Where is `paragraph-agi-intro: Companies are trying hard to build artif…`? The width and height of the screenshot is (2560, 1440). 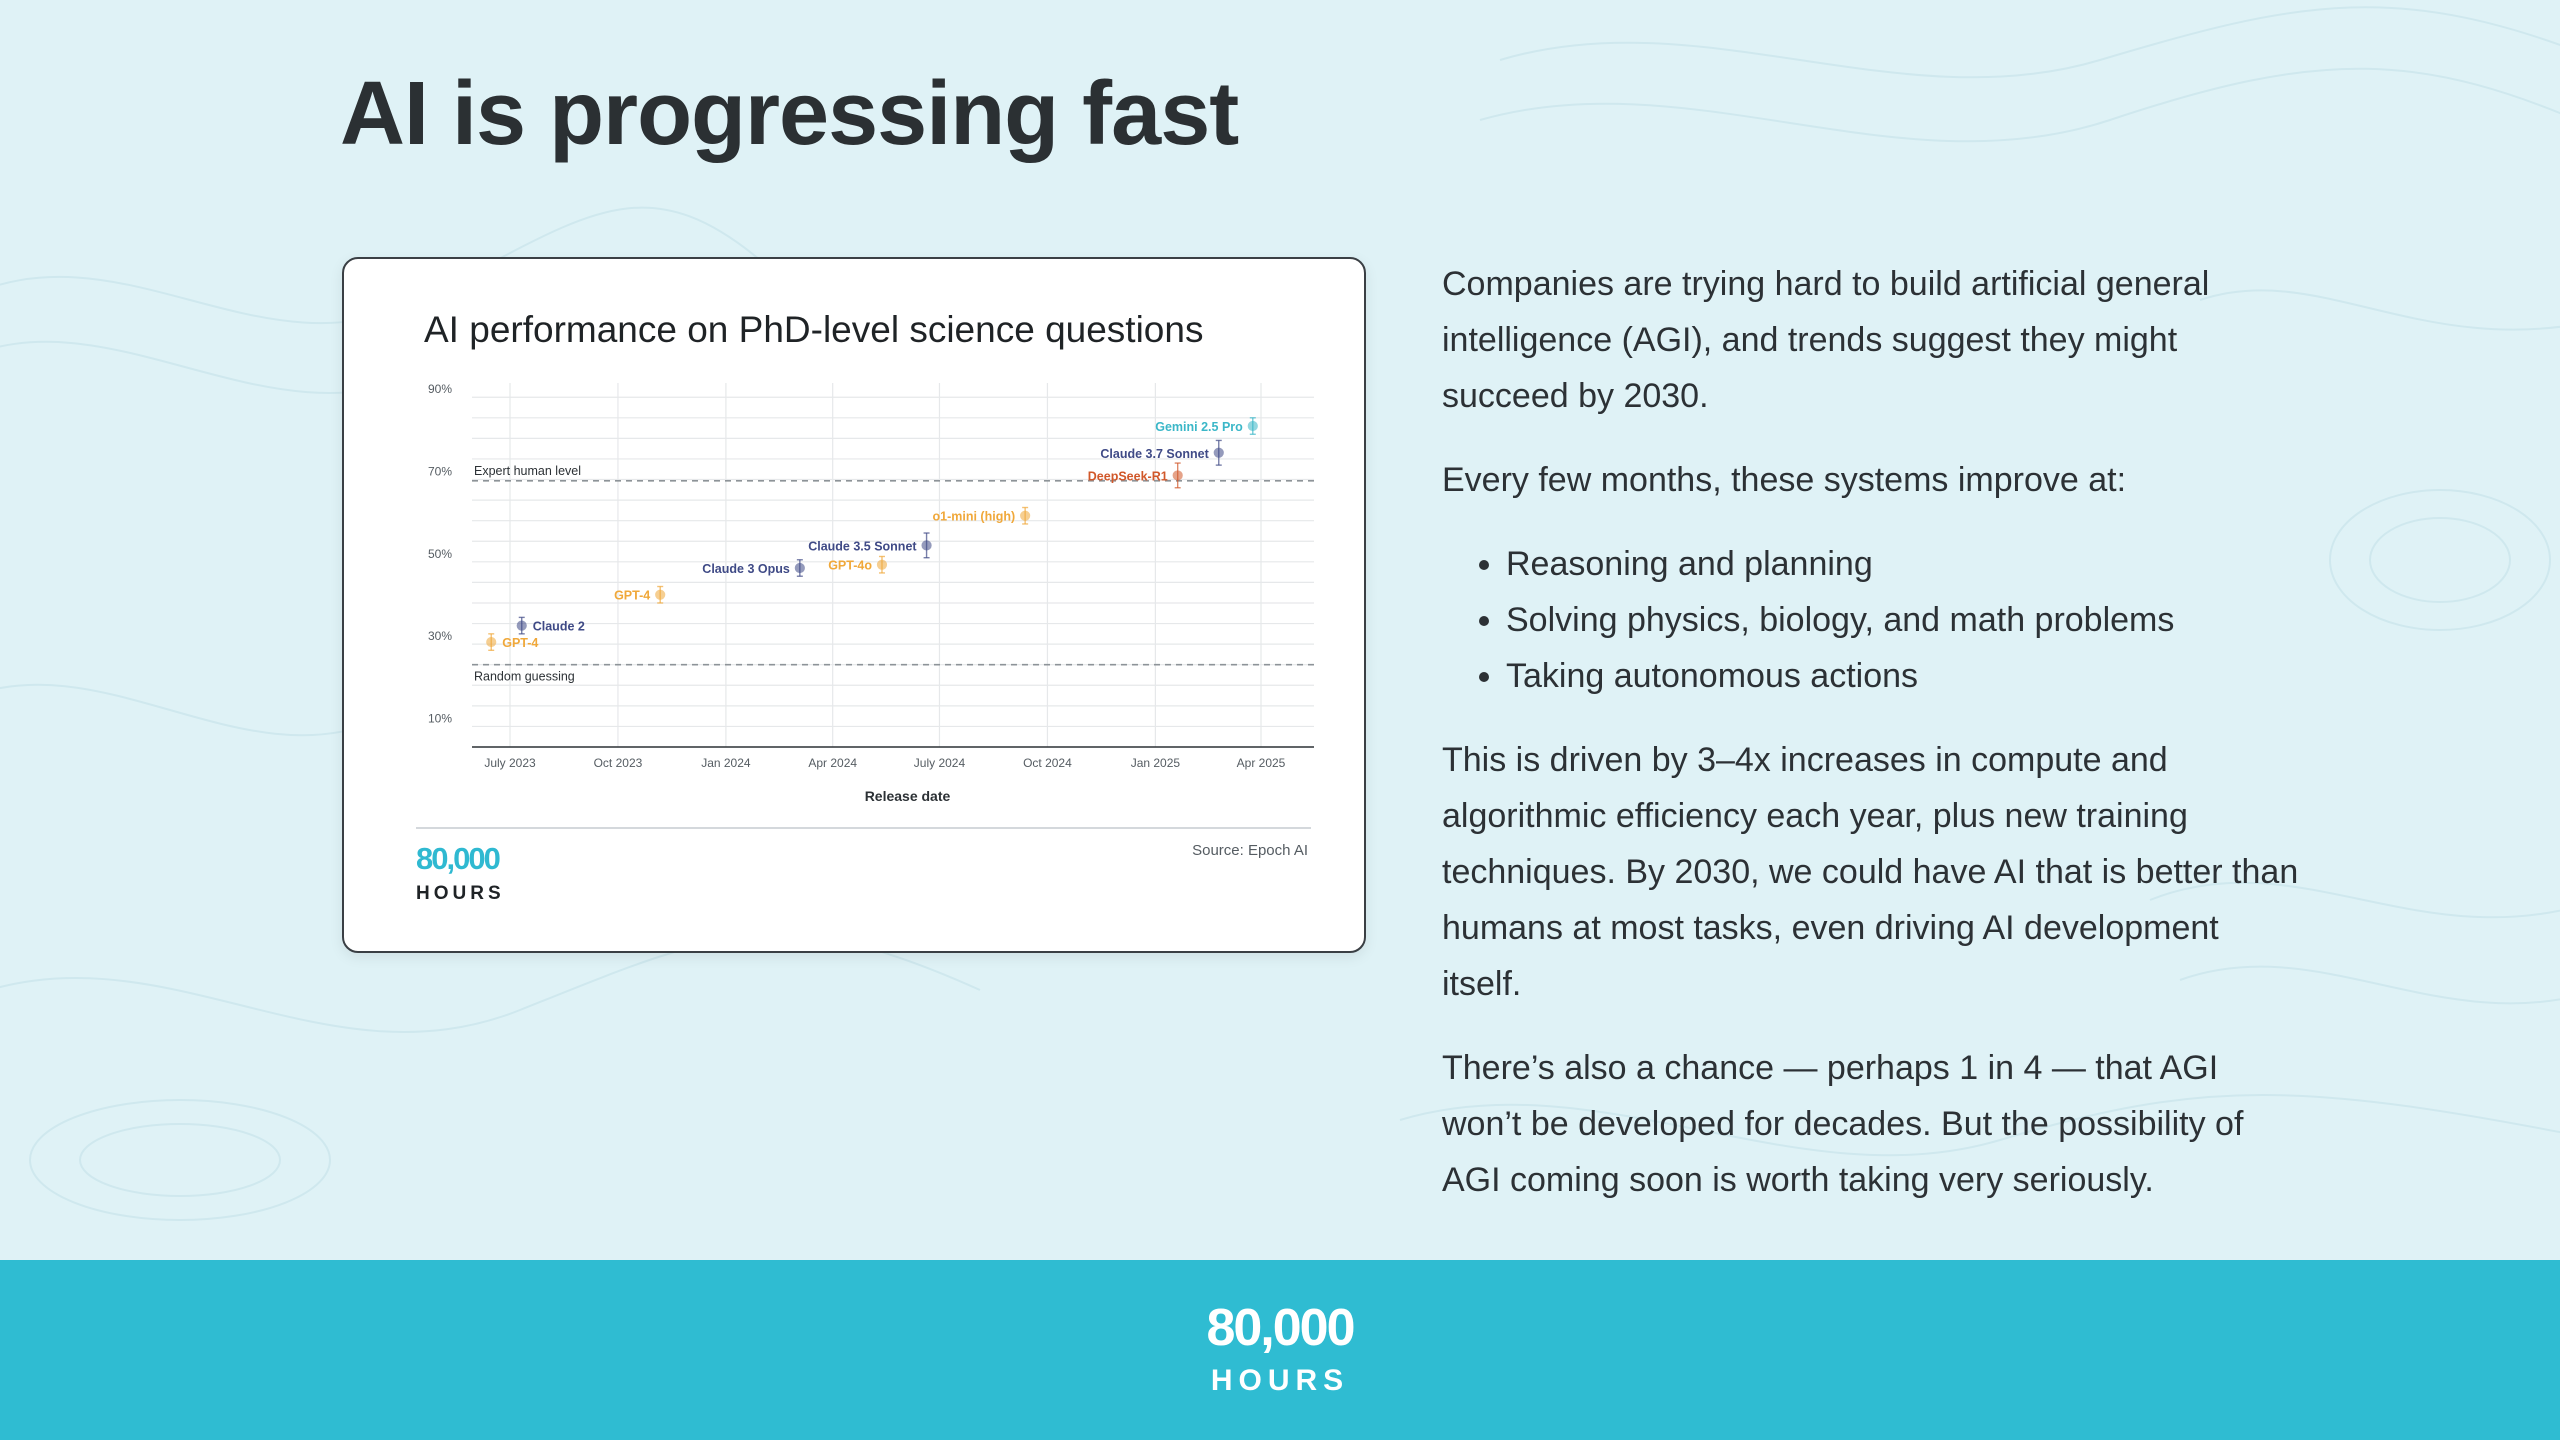 paragraph-agi-intro: Companies are trying hard to build artif… is located at coordinates (1826, 340).